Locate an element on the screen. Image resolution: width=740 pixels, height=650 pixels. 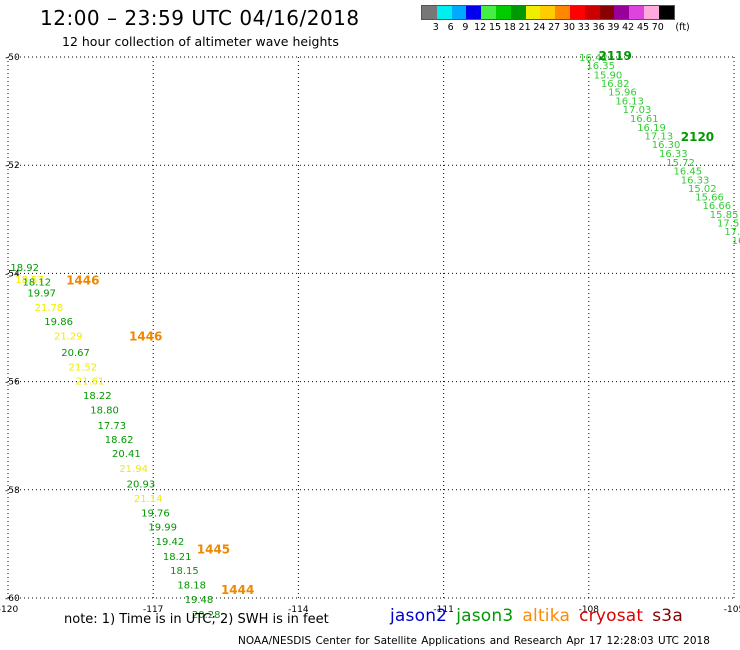
scale-label: 24 is located at coordinates (539, 27).